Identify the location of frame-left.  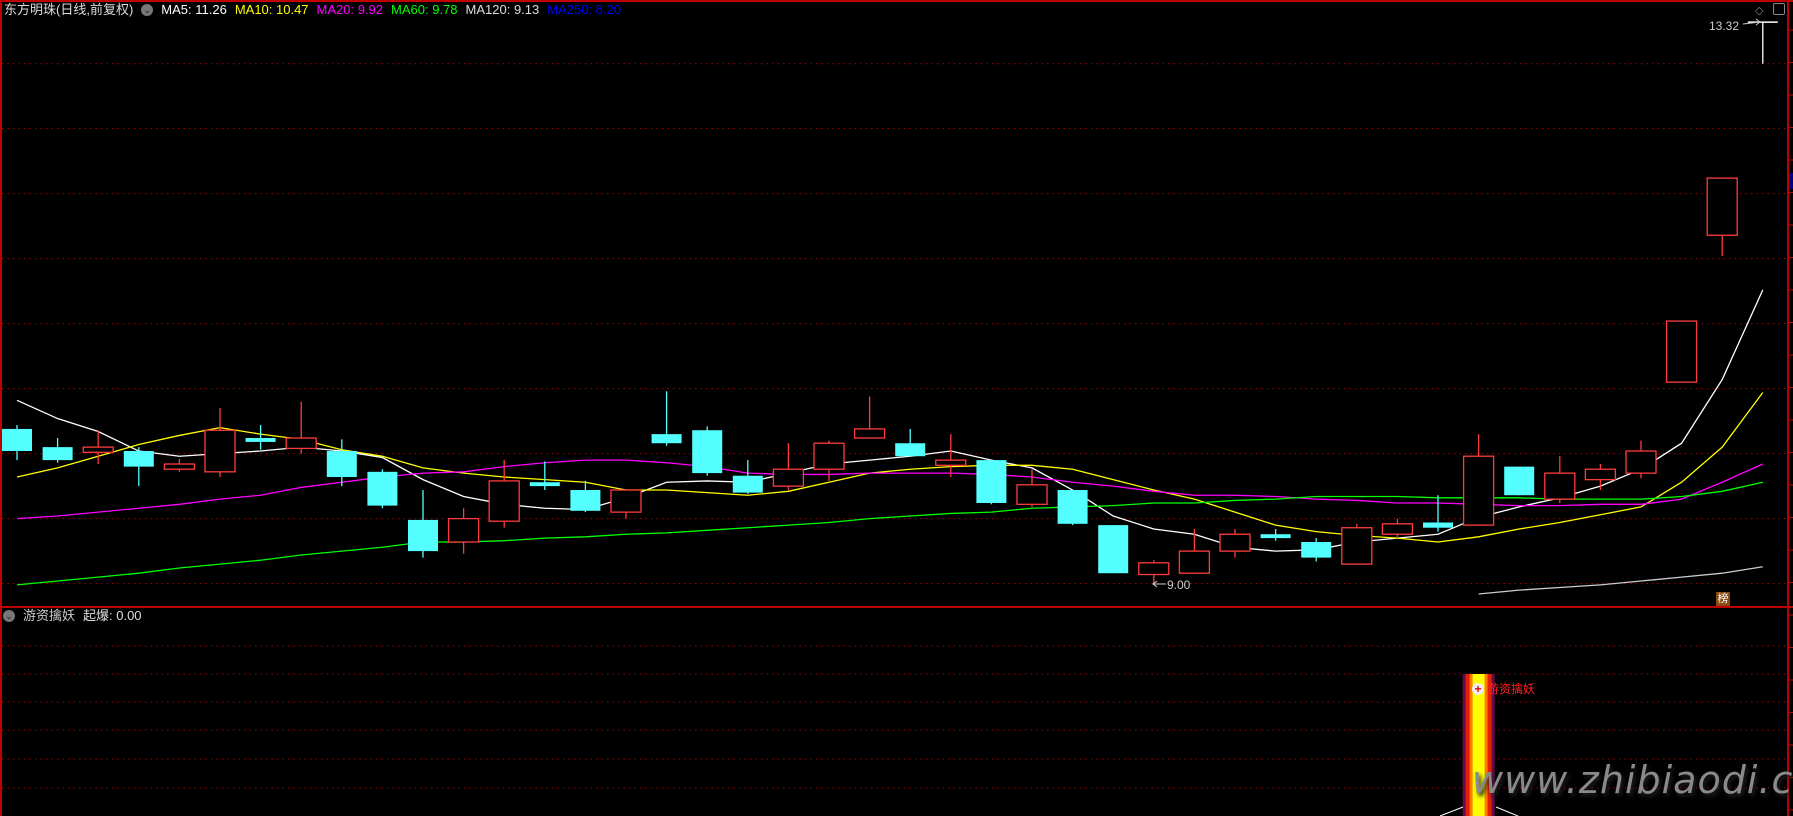
(1, 408).